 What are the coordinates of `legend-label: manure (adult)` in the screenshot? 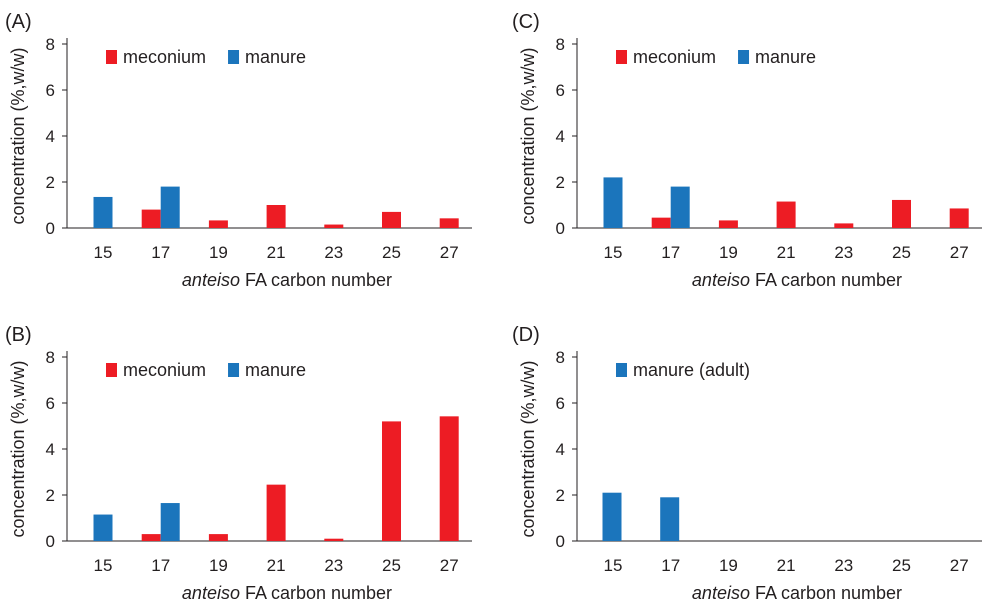 It's located at (691, 370).